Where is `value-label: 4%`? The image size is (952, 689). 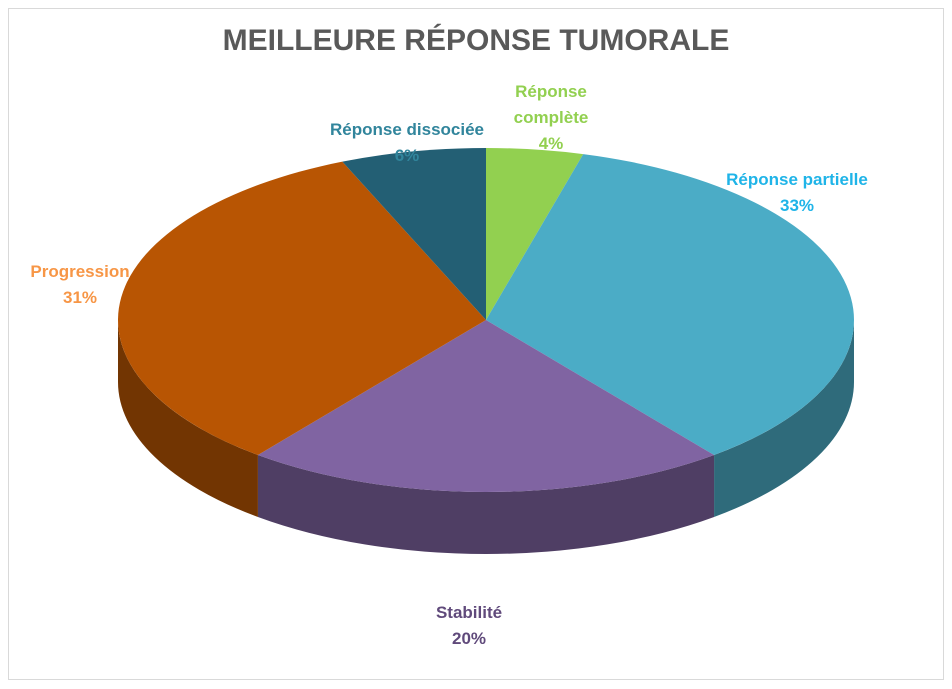
value-label: 4% is located at coordinates (551, 143).